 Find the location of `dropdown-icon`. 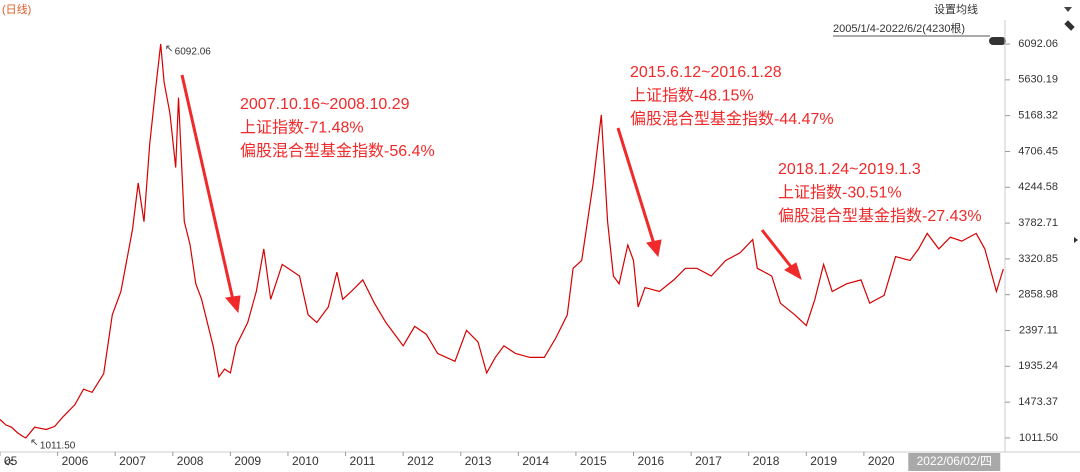

dropdown-icon is located at coordinates (1068, 9).